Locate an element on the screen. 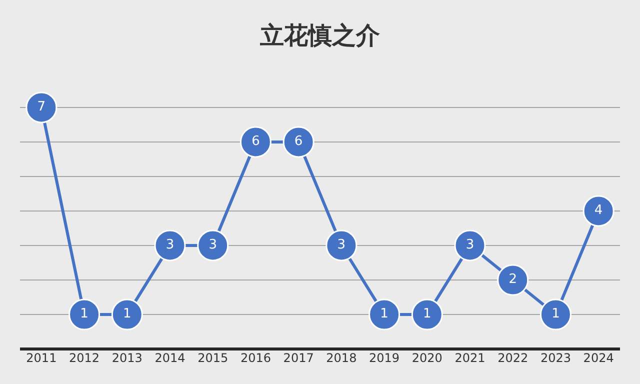  x-tick-label: 2012 is located at coordinates (84, 358).